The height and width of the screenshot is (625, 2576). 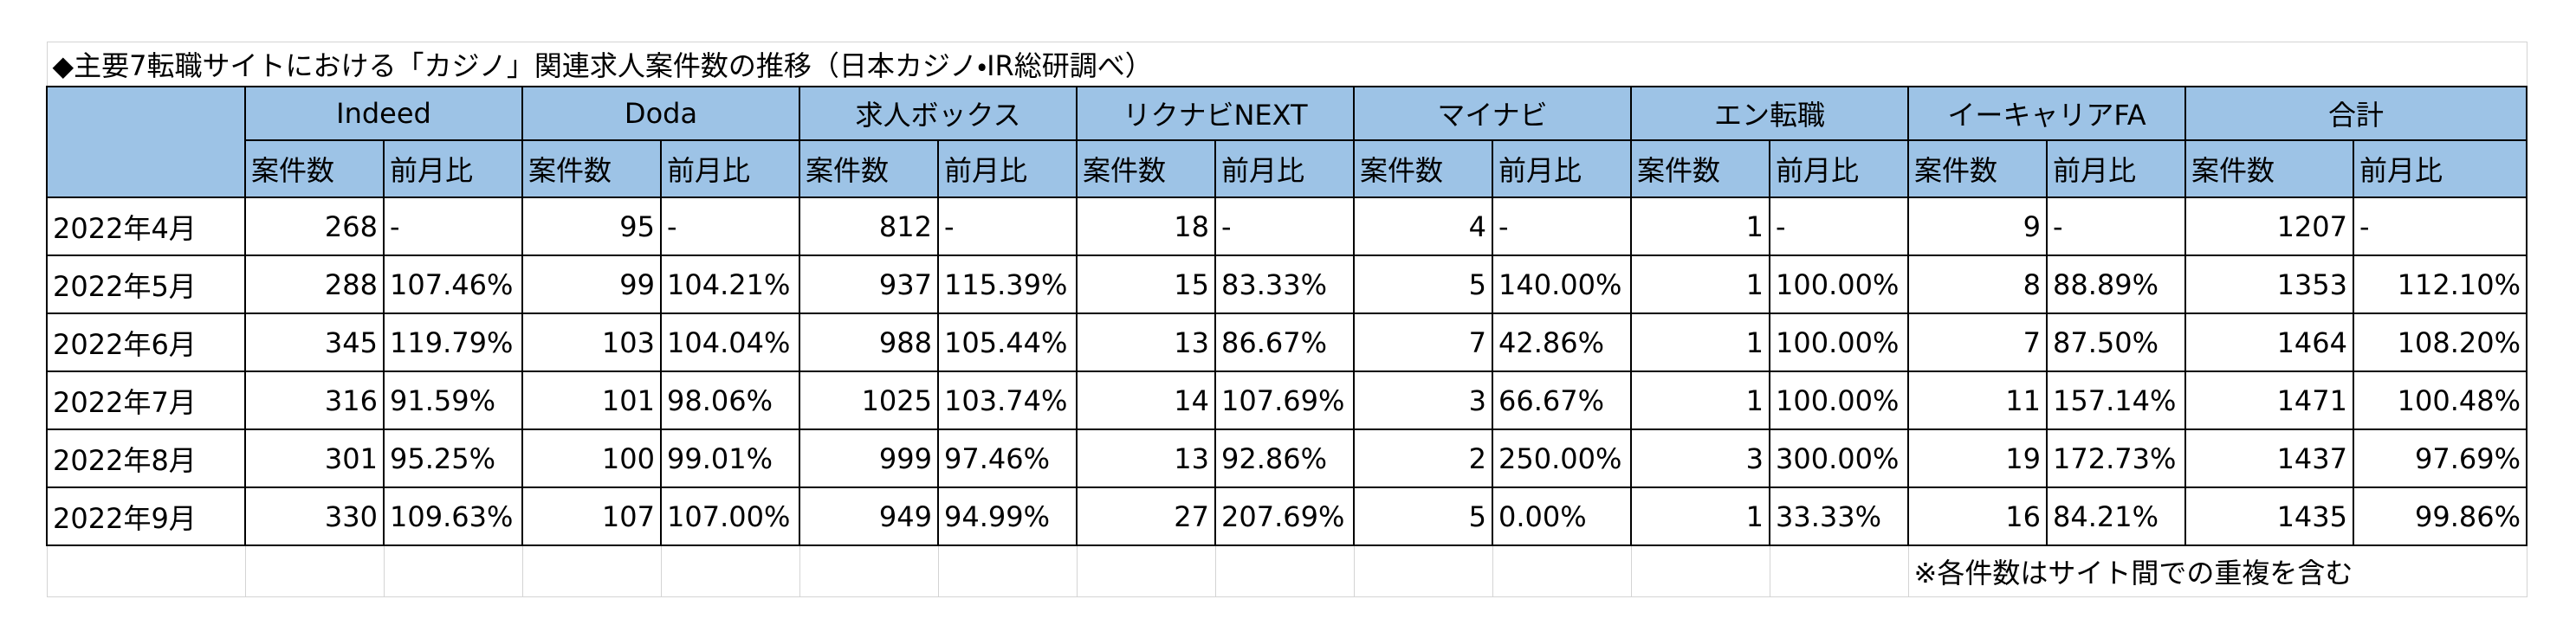 I want to click on count-cell: 301, so click(x=314, y=458).